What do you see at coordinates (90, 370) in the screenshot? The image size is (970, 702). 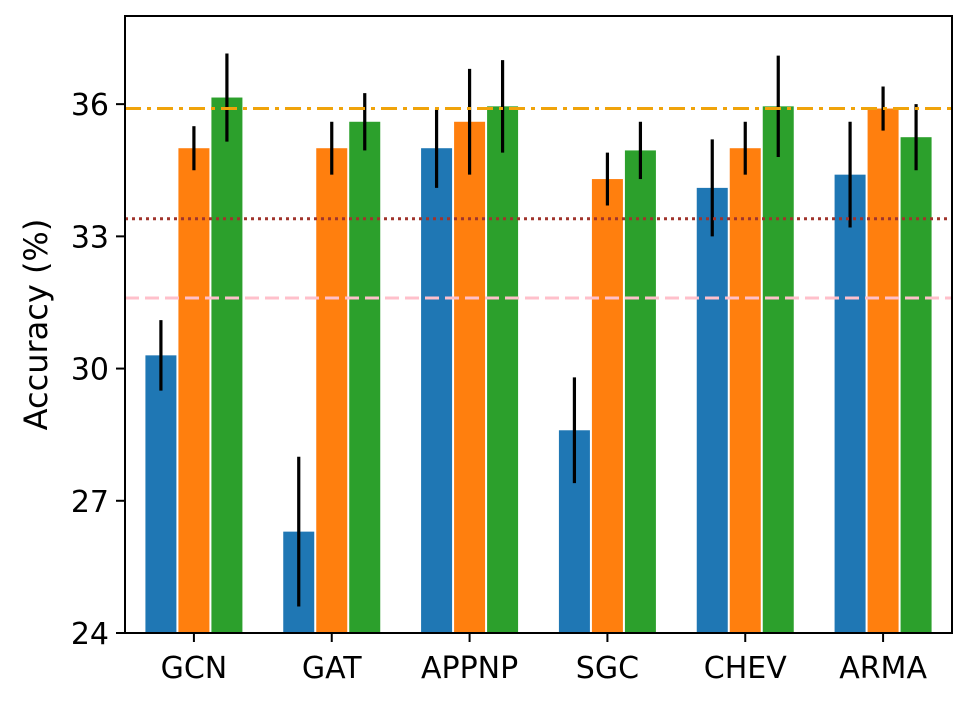 I see `y-tick-label: 30` at bounding box center [90, 370].